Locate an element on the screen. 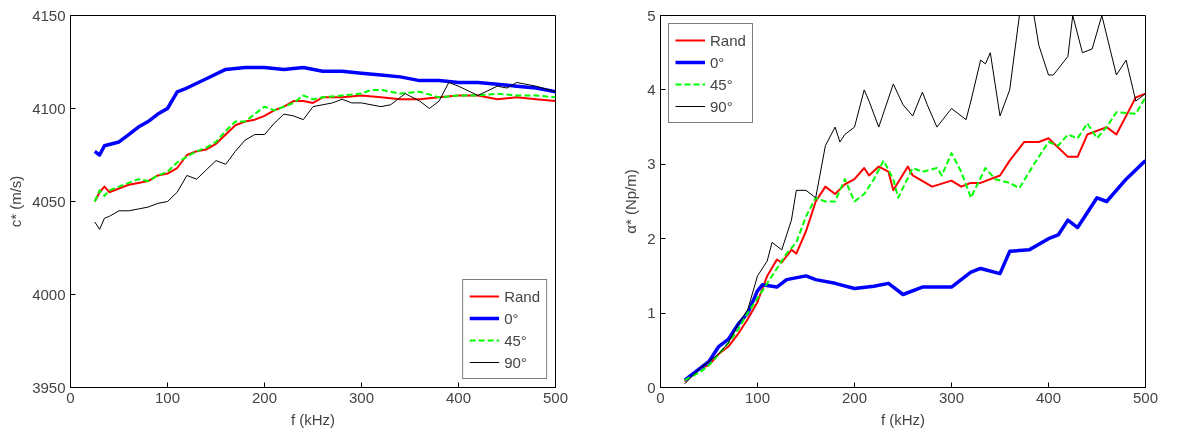  y-tick-label: 3 is located at coordinates (651, 164).